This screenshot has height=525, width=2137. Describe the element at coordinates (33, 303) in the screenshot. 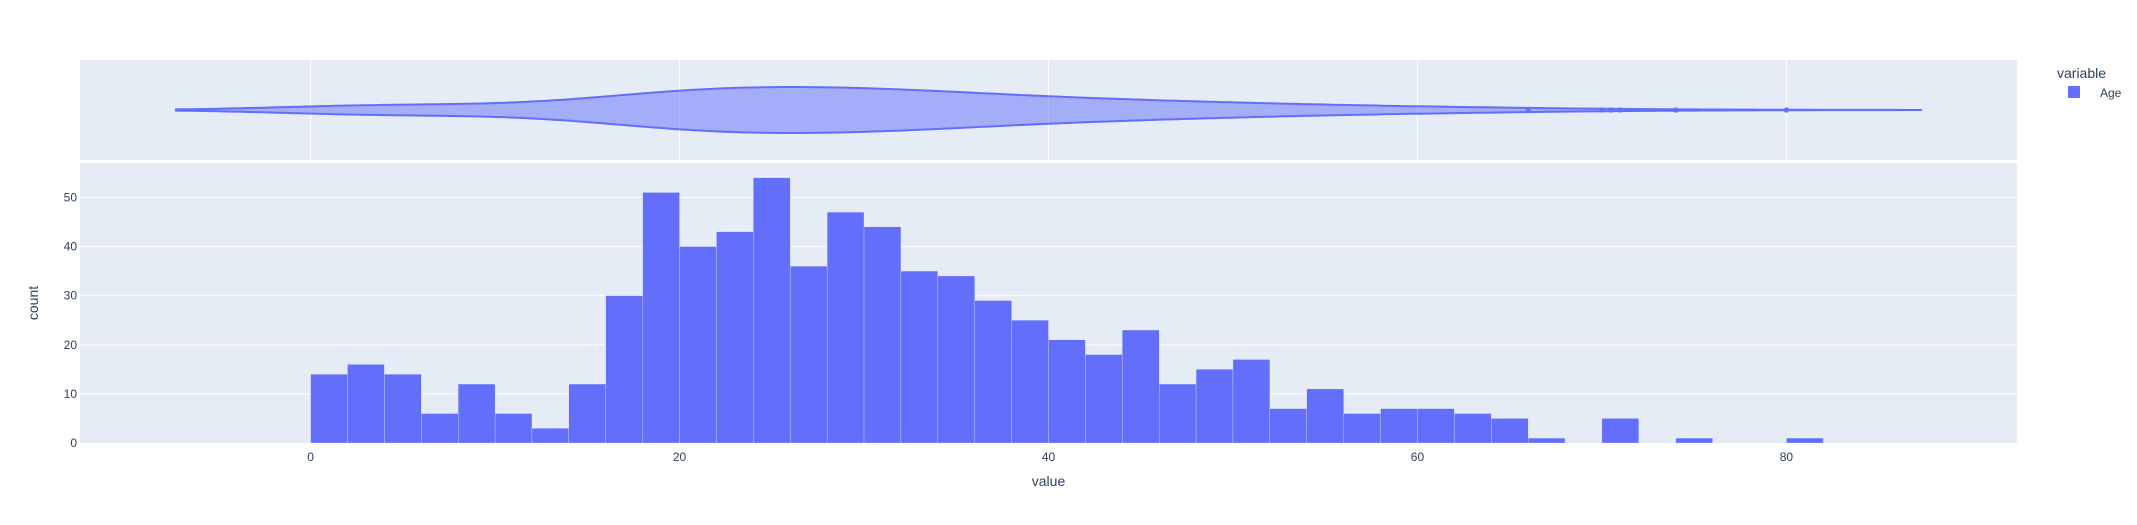

I see `y-axis-title: count` at that location.